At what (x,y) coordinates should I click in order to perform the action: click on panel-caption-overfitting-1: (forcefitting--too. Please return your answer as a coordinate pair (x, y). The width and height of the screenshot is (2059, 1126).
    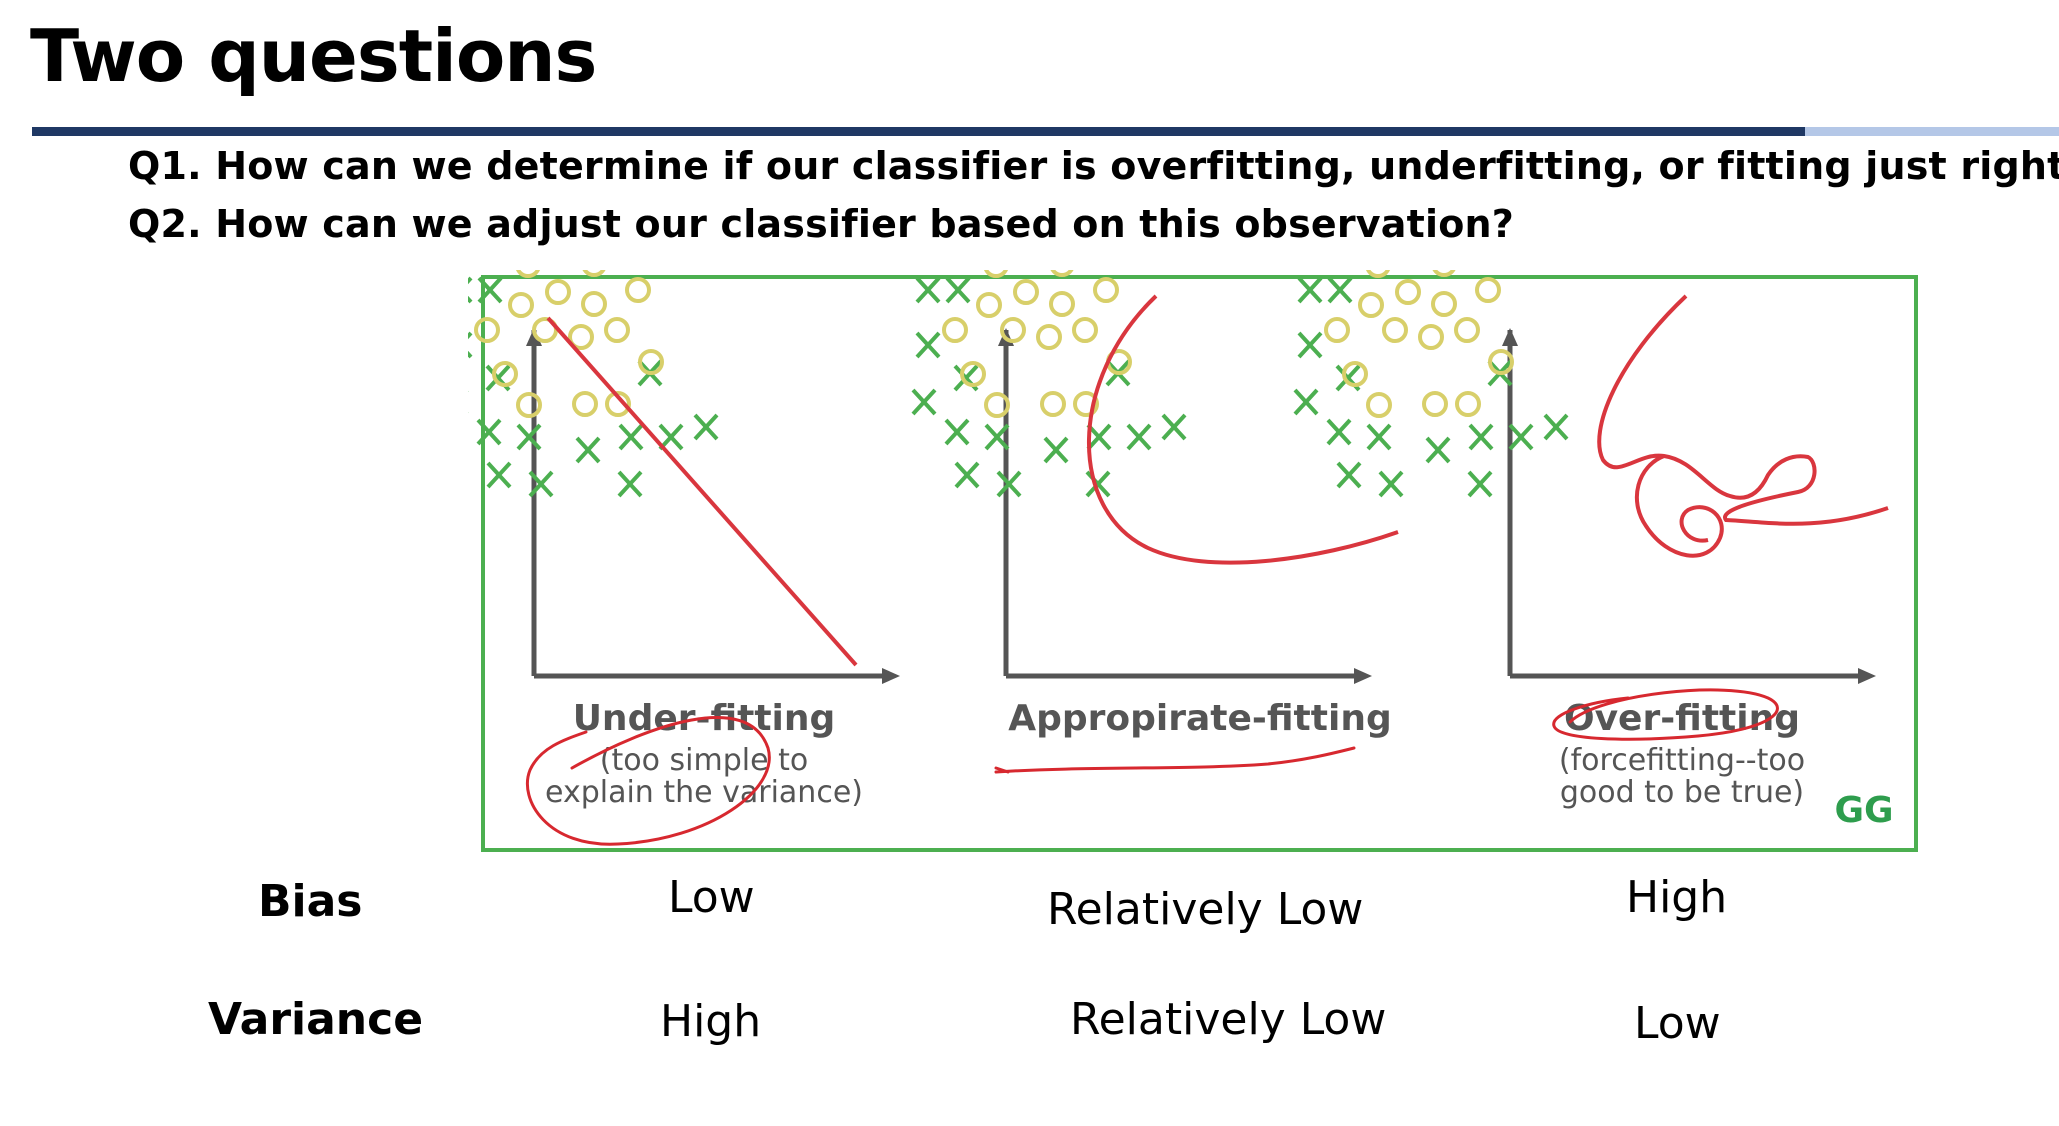
    Looking at the image, I should click on (1682, 760).